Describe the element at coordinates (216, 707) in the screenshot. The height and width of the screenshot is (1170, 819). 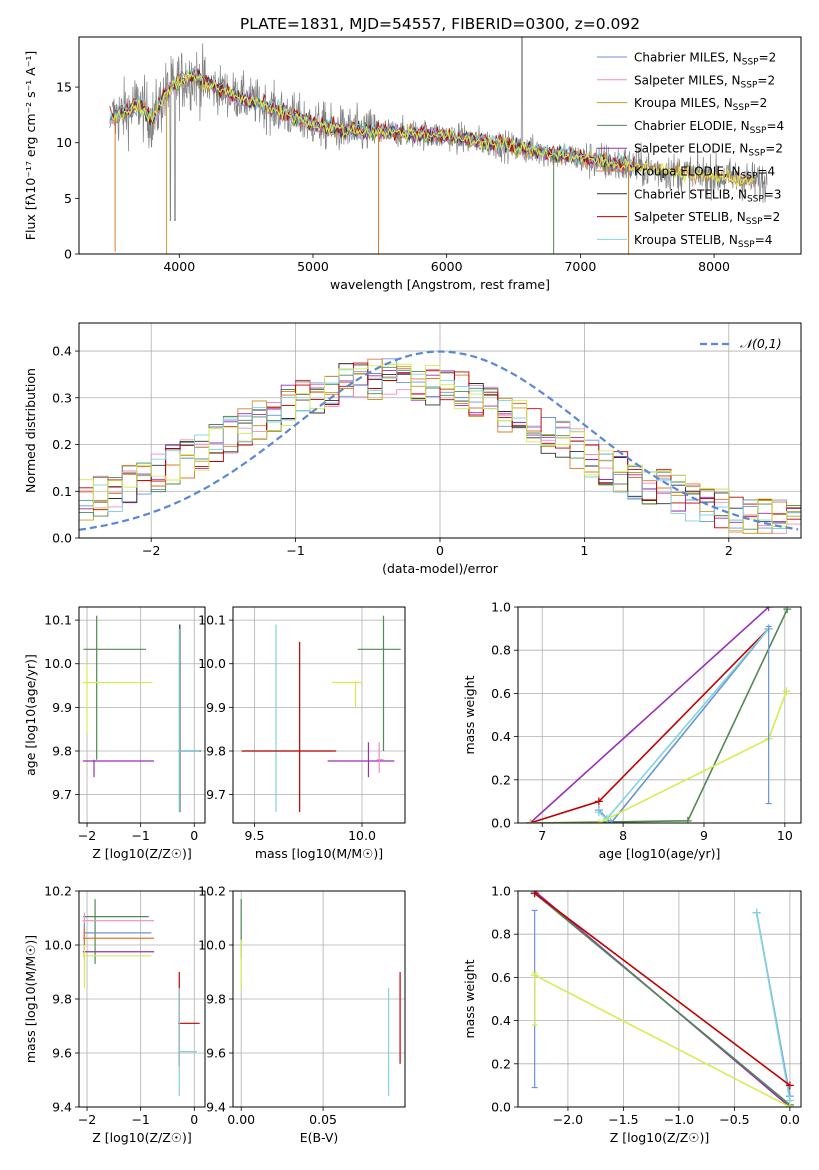
I see `y-tick-label: 9.9` at that location.